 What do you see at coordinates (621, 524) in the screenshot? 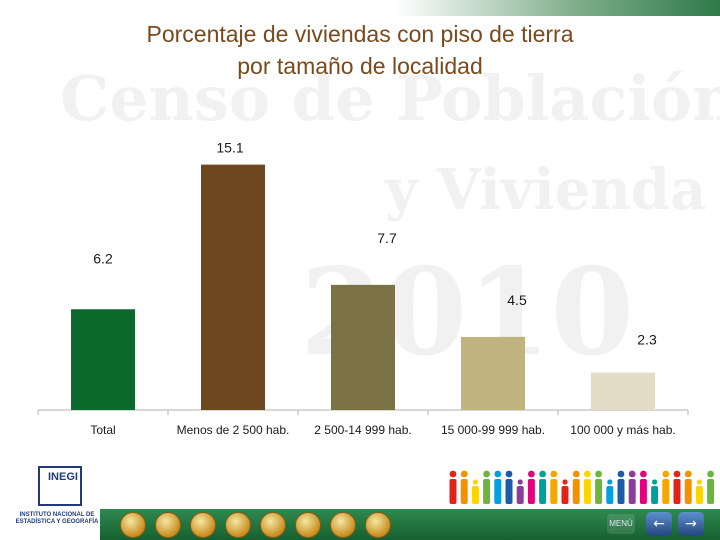
I see `menu-button: MENÚ` at bounding box center [621, 524].